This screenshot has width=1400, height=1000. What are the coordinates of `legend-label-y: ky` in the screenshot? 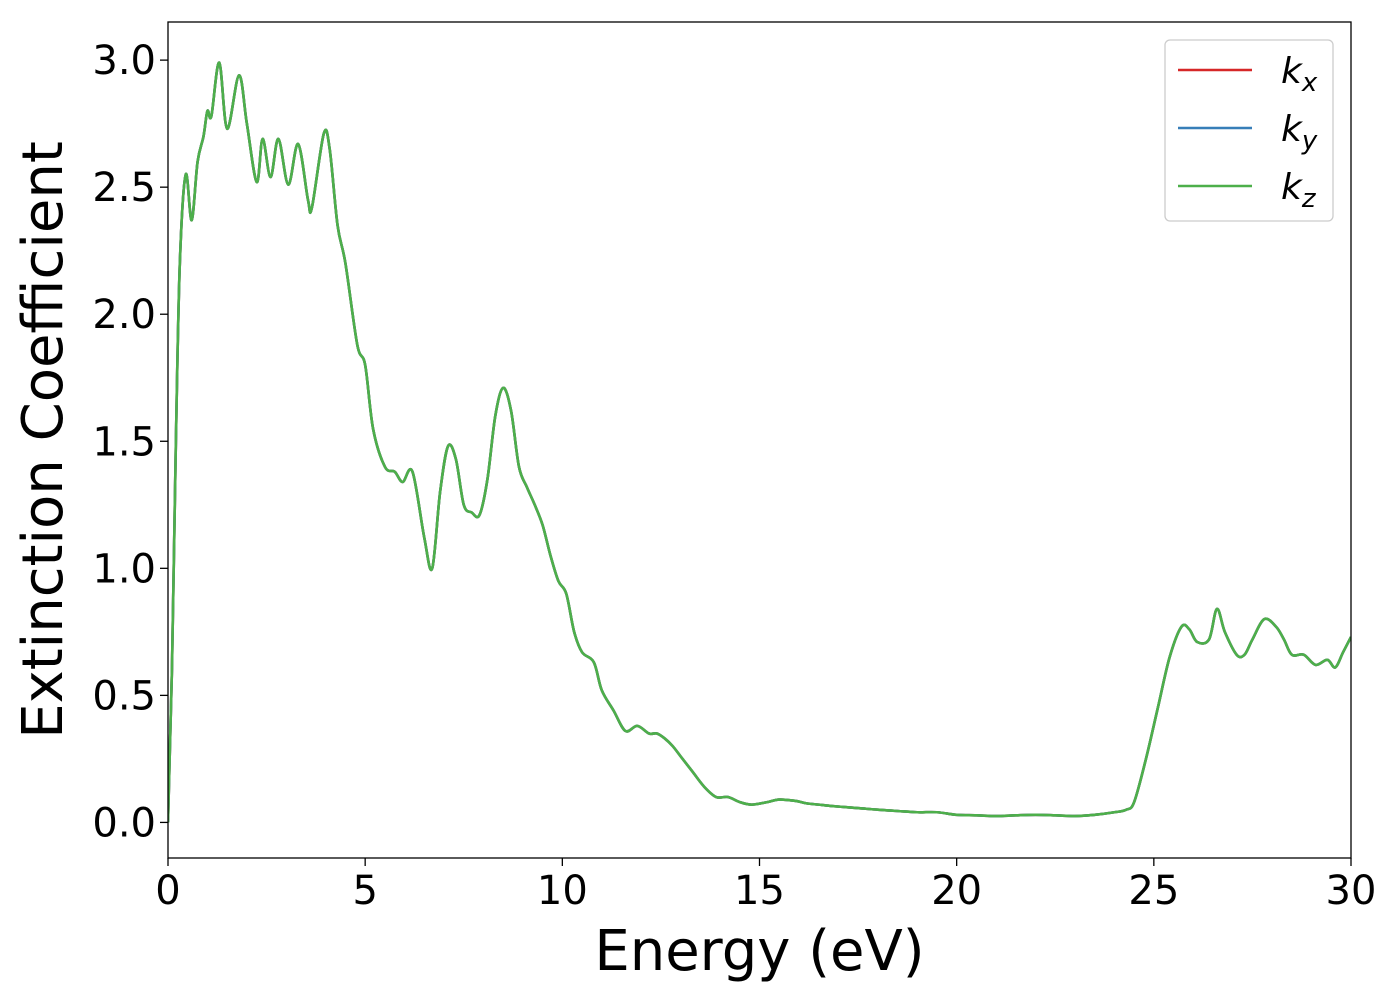 It's located at (1299, 132).